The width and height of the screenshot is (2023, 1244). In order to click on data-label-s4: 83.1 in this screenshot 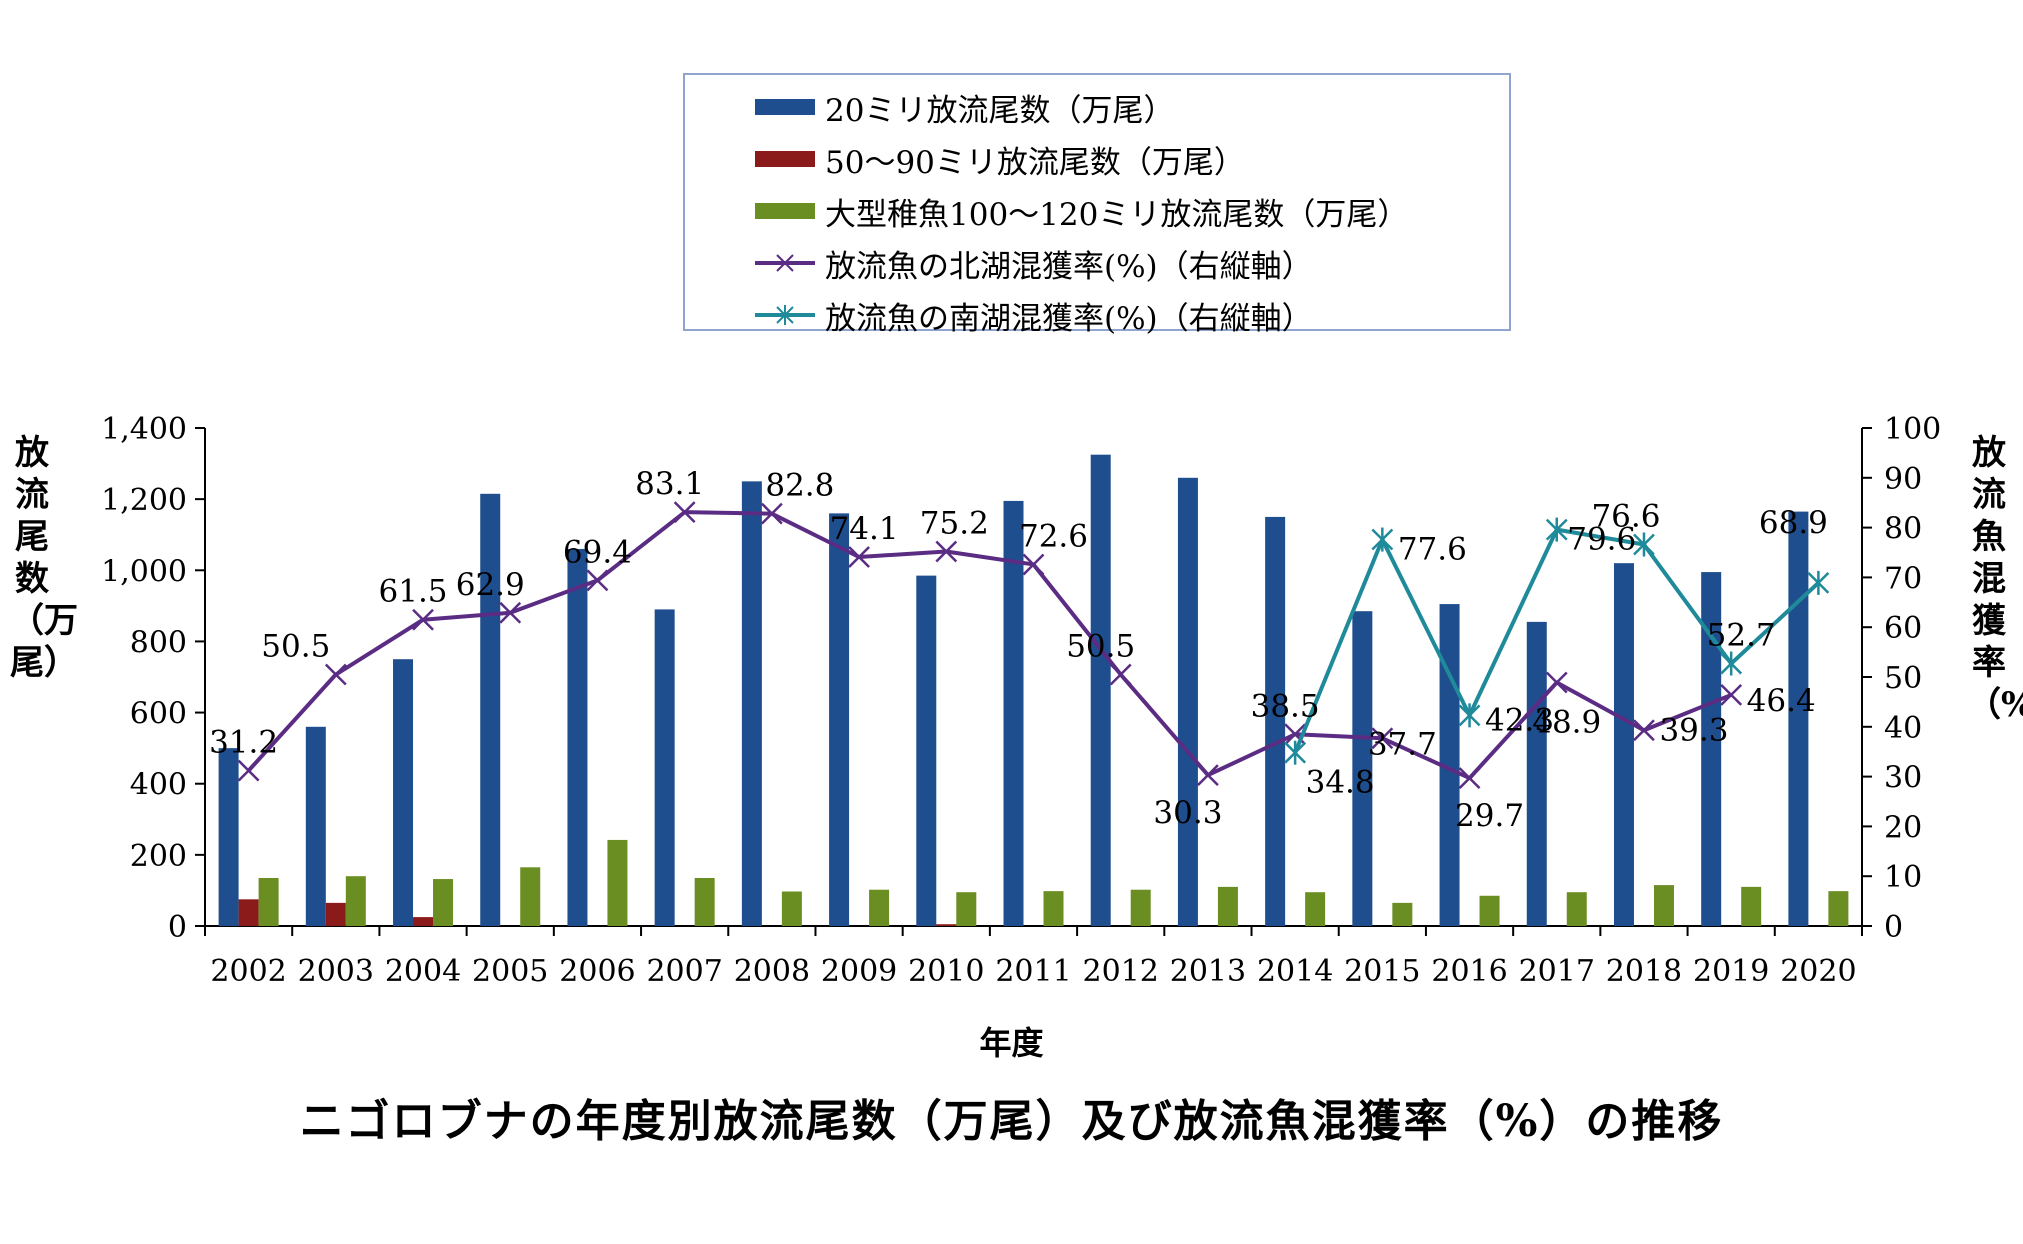, I will do `click(669, 484)`.